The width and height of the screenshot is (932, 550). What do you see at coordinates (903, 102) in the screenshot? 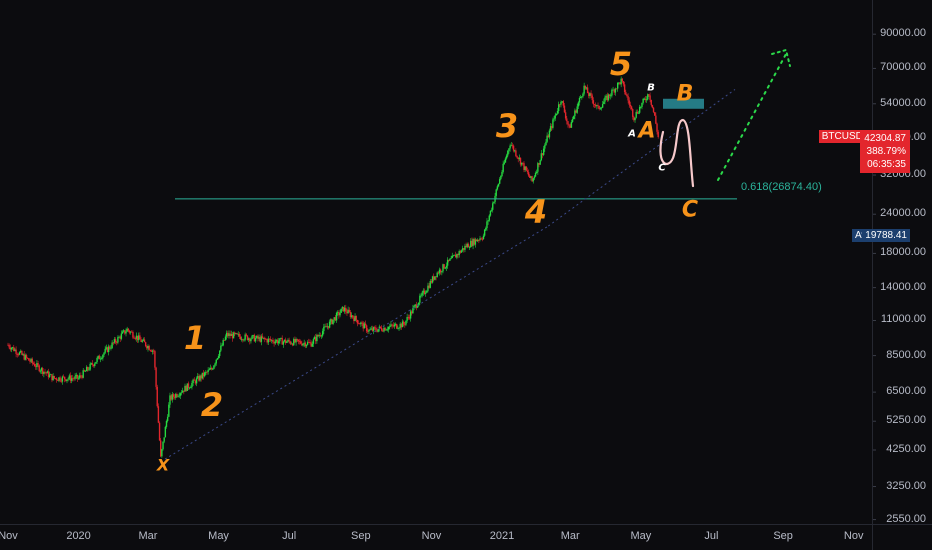
I see `price-tick-label: 54000.00` at bounding box center [903, 102].